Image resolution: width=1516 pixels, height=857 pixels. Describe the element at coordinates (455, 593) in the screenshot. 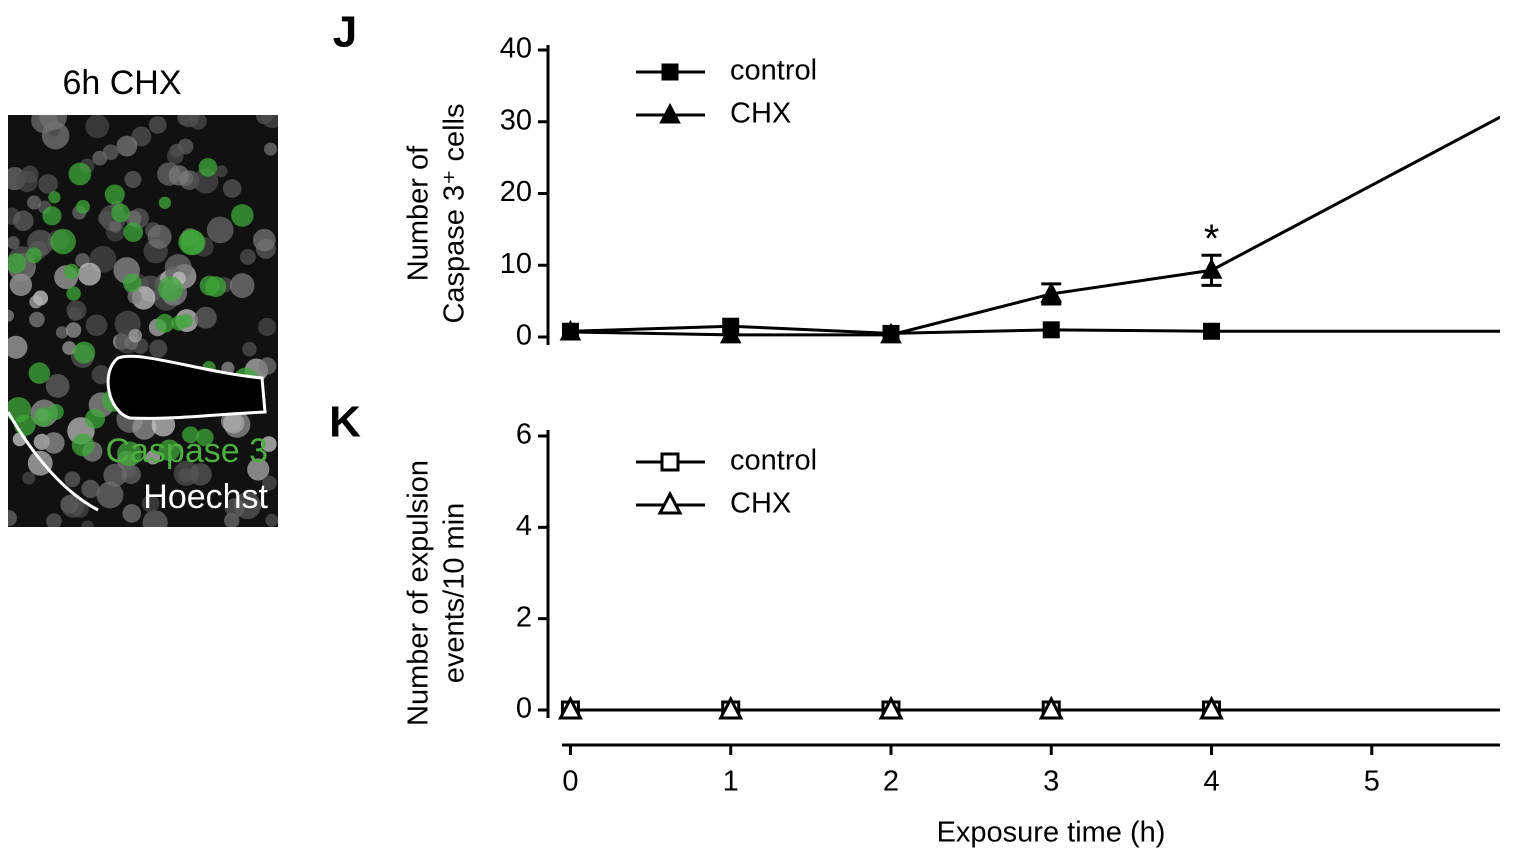

I see `y-axis-label: events/10 min` at that location.